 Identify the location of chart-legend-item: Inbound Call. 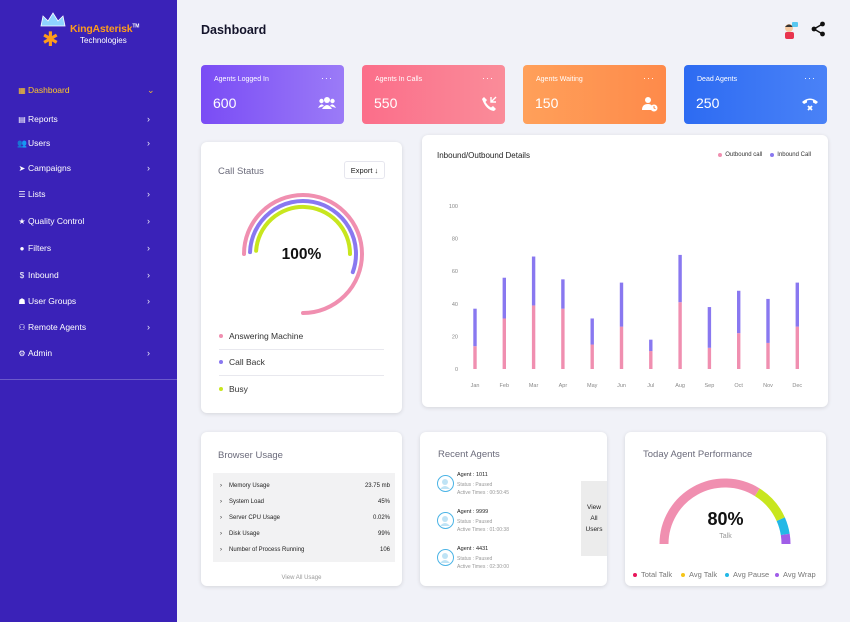
(790, 155).